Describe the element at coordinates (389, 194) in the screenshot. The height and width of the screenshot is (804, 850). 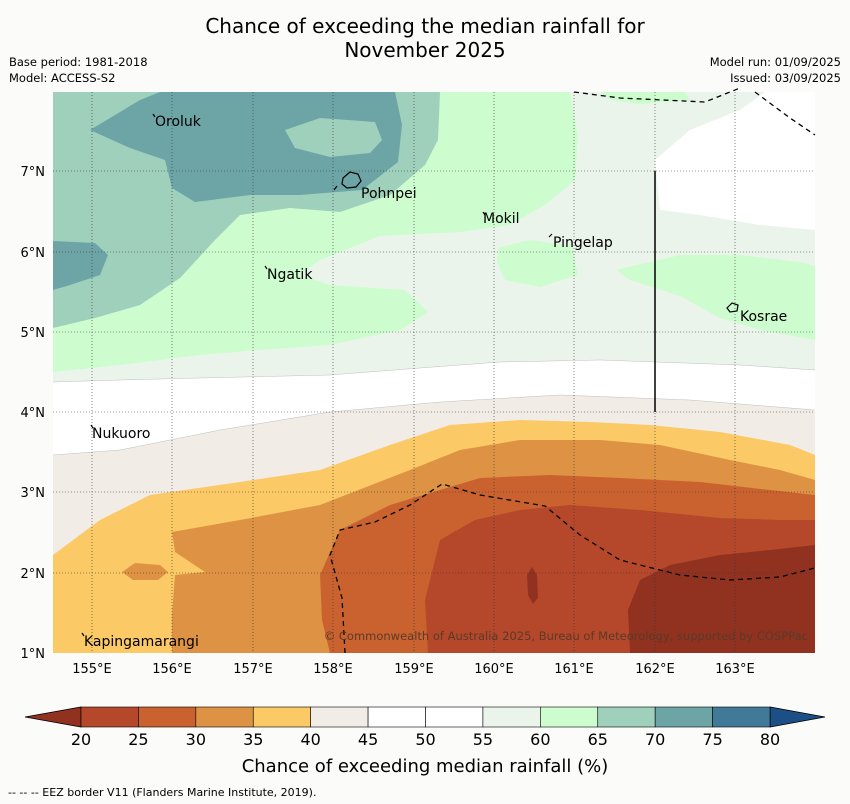
I see `place-label-pohnpei: Pohnpei` at that location.